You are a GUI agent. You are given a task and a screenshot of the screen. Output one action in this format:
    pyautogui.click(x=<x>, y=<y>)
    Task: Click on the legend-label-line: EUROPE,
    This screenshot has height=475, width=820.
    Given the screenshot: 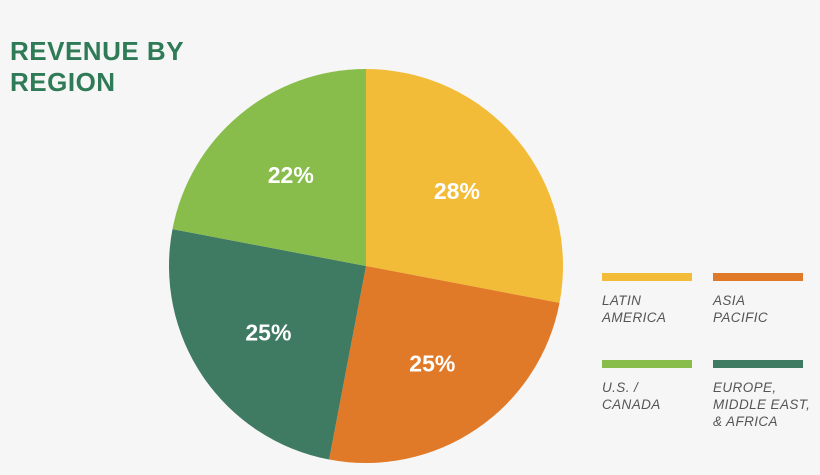 What is the action you would take?
    pyautogui.click(x=745, y=387)
    